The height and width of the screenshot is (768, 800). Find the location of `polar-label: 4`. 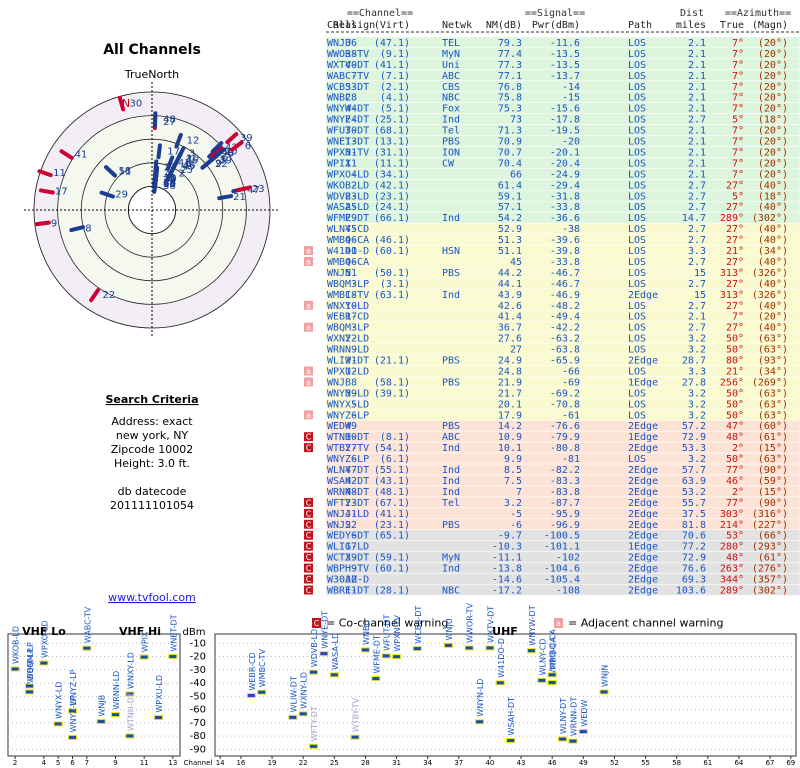

polar-label: 4 is located at coordinates (167, 174).